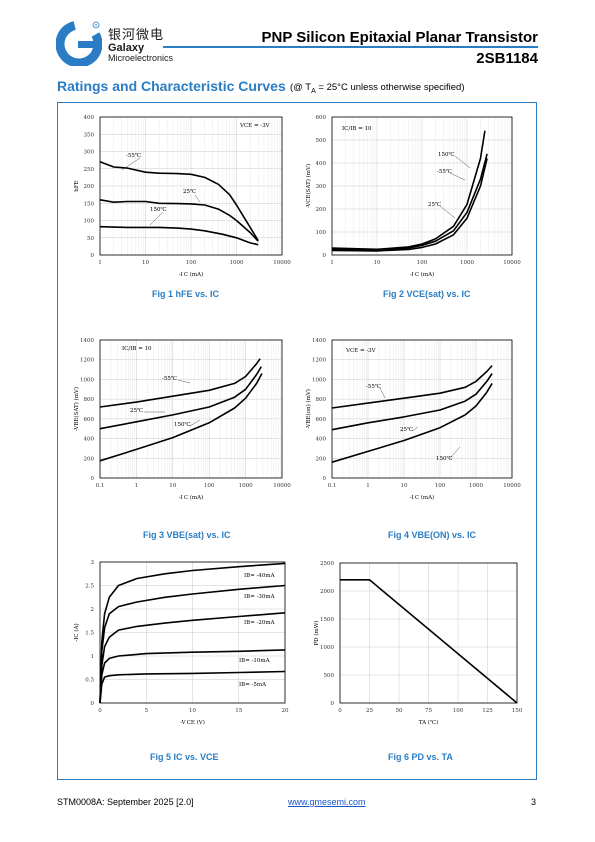 The height and width of the screenshot is (842, 595). What do you see at coordinates (319, 361) in the screenshot?
I see `y-tick-label: 1200` at bounding box center [319, 361].